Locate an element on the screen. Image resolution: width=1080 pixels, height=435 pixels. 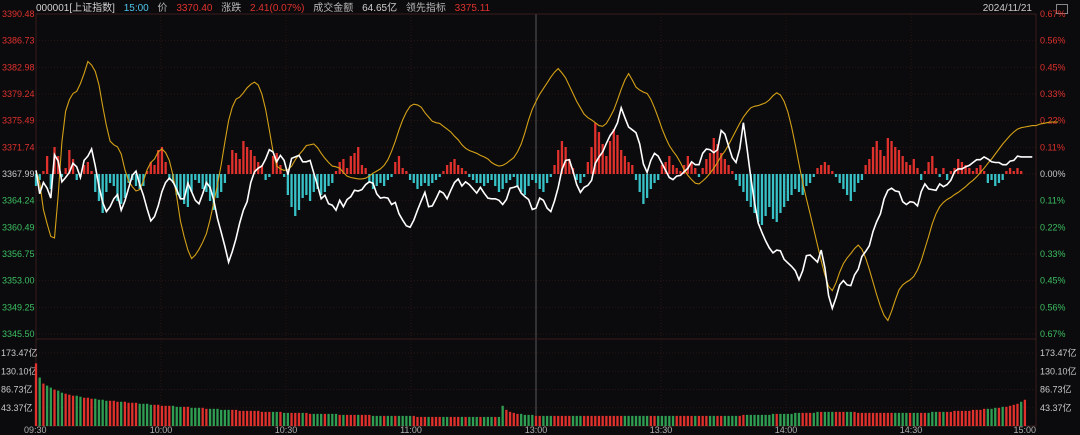
price-tick-label: 3375.49 is located at coordinates (18, 121).